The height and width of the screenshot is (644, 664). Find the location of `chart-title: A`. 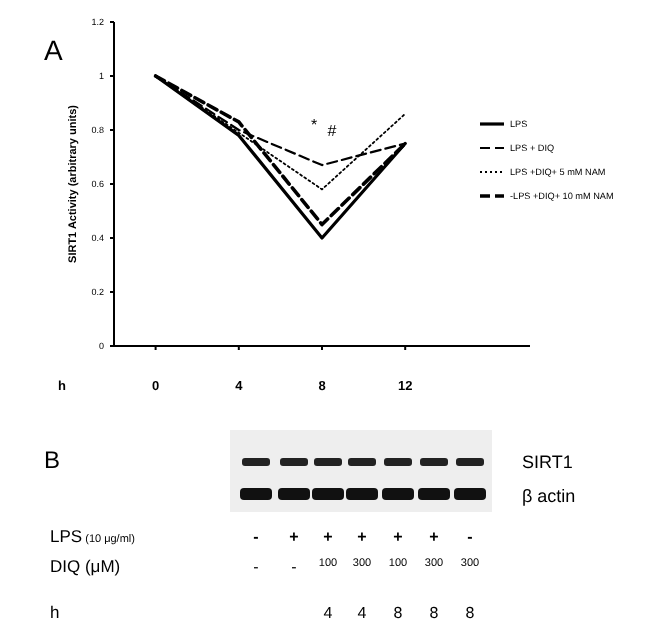

chart-title: A is located at coordinates (54, 50).